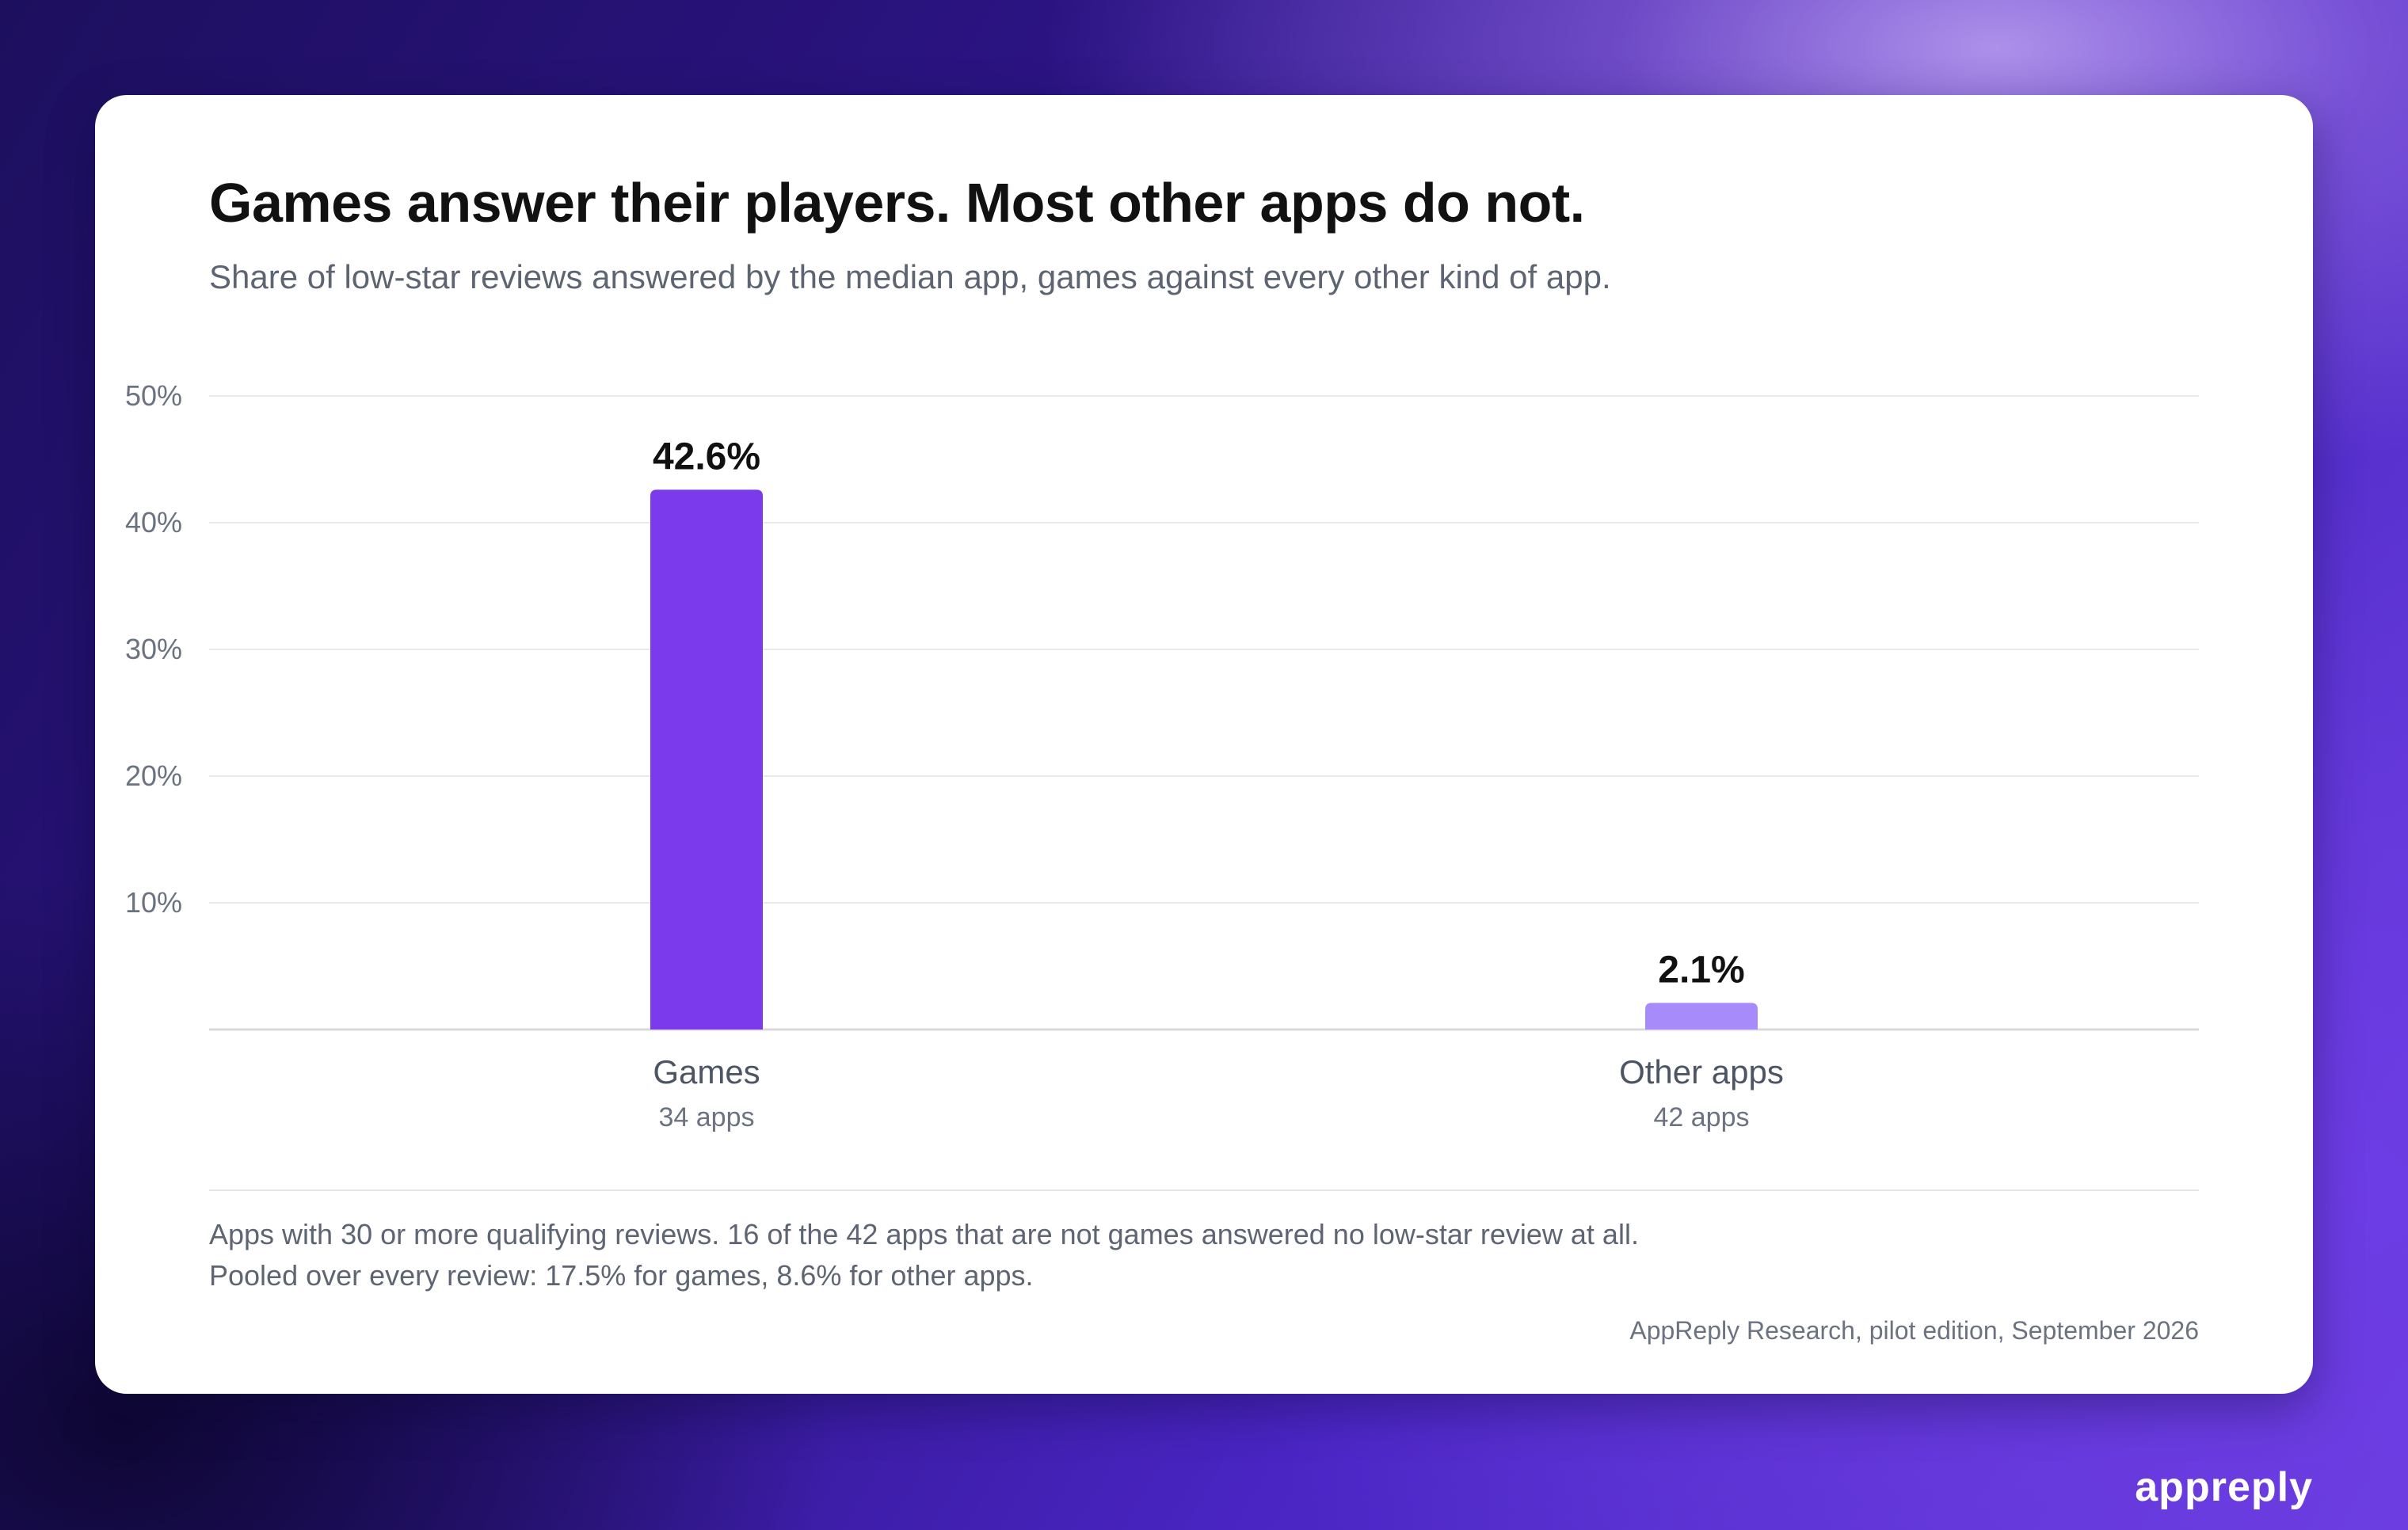 Image resolution: width=2408 pixels, height=1530 pixels. Describe the element at coordinates (1701, 970) in the screenshot. I see `data-label: 2.1%` at that location.